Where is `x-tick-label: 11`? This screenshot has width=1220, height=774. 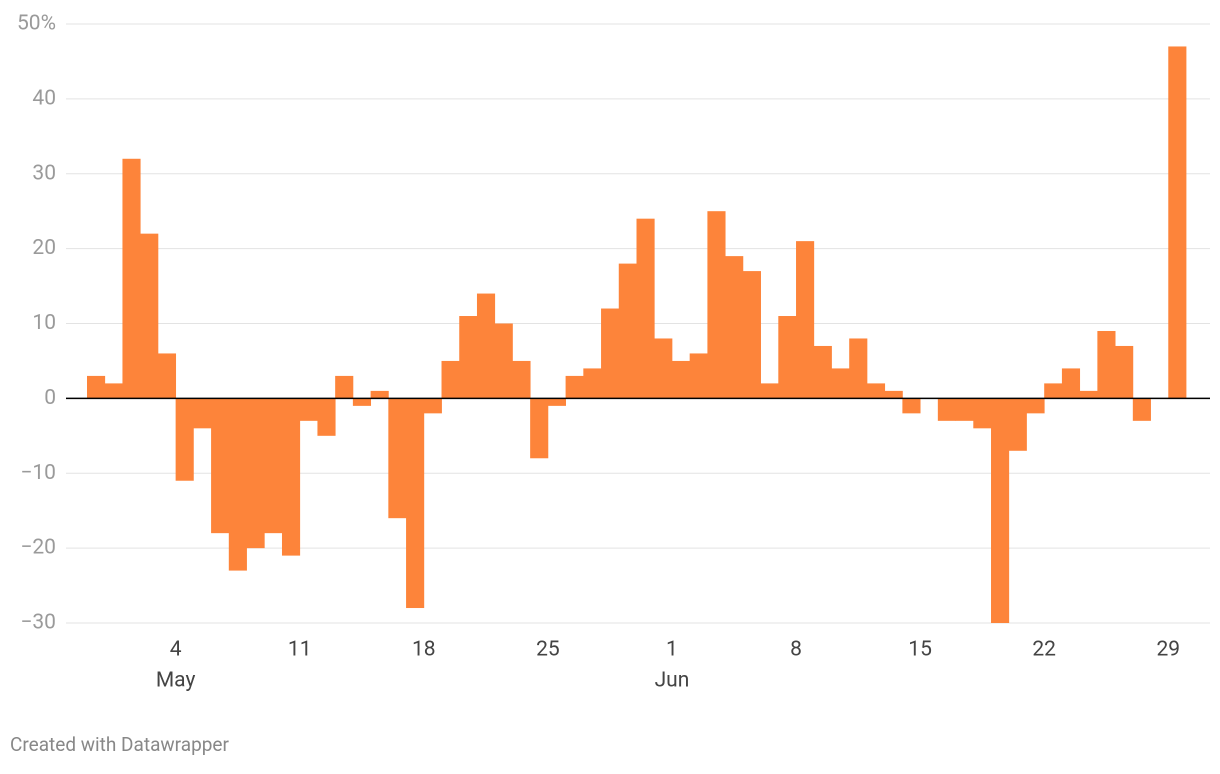
x-tick-label: 11 is located at coordinates (300, 650).